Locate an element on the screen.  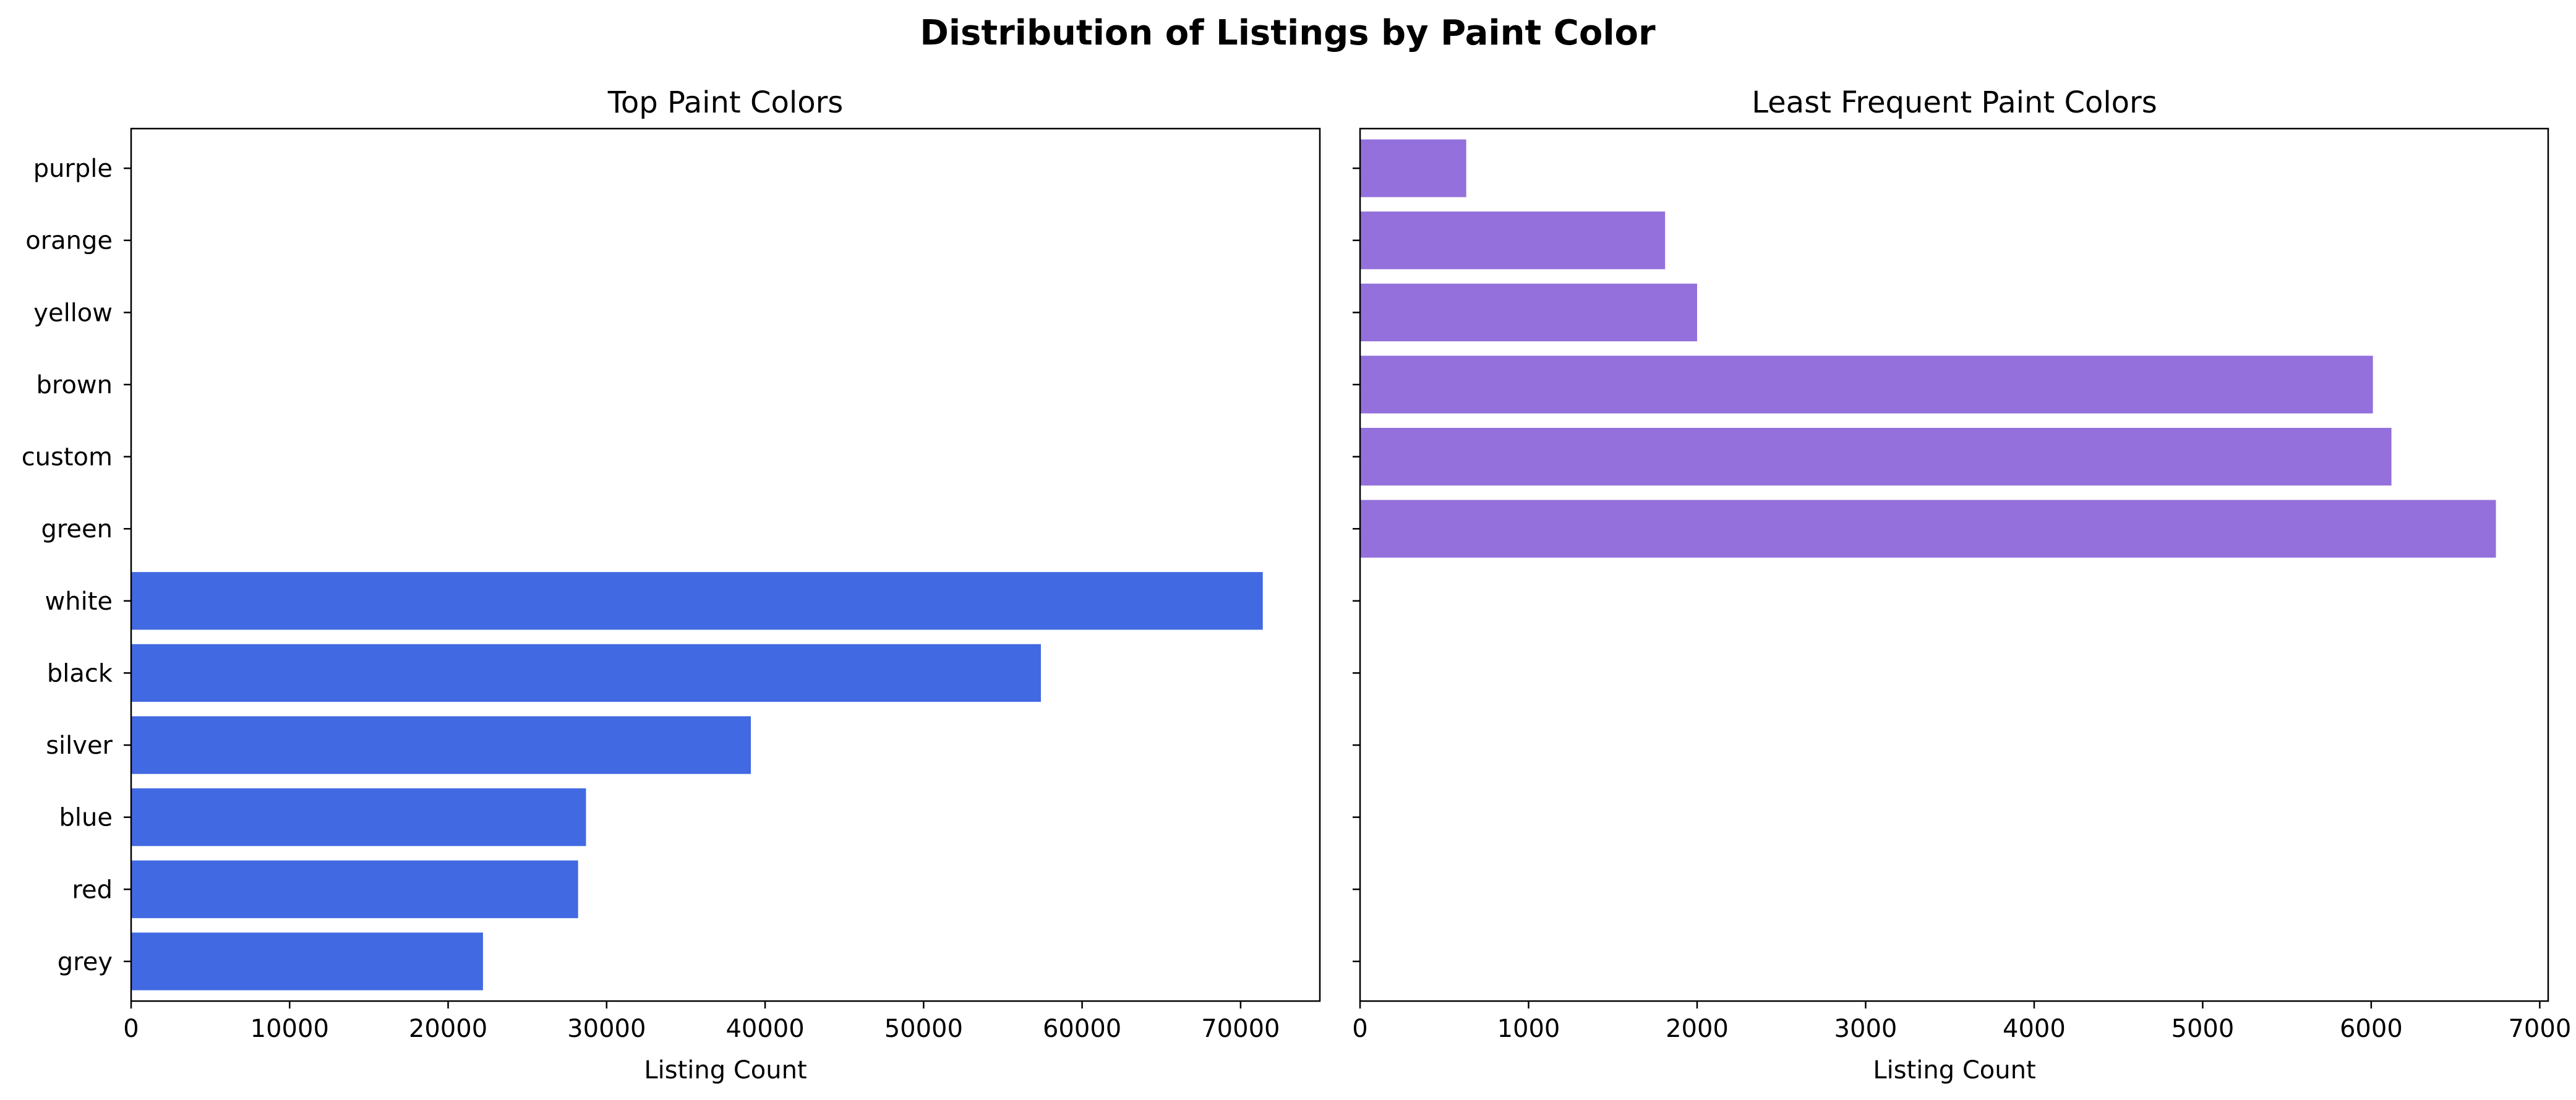
least-frequent-xtick-label-4000: 4000 is located at coordinates (2034, 1029).